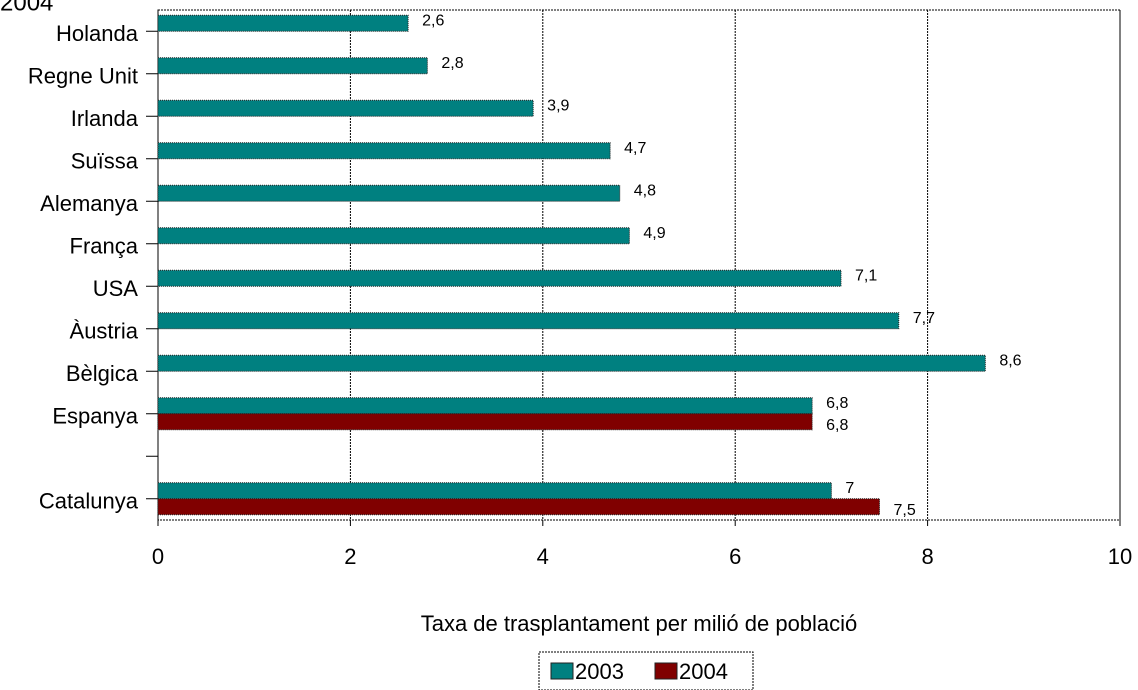 The width and height of the screenshot is (1138, 690). What do you see at coordinates (927, 556) in the screenshot?
I see `x-tick-label: 8` at bounding box center [927, 556].